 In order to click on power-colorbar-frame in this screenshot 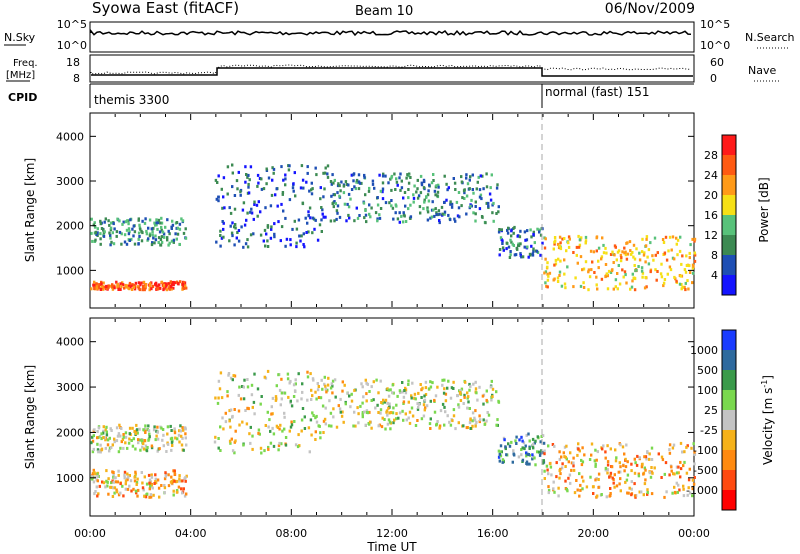, I will do `click(729, 215)`.